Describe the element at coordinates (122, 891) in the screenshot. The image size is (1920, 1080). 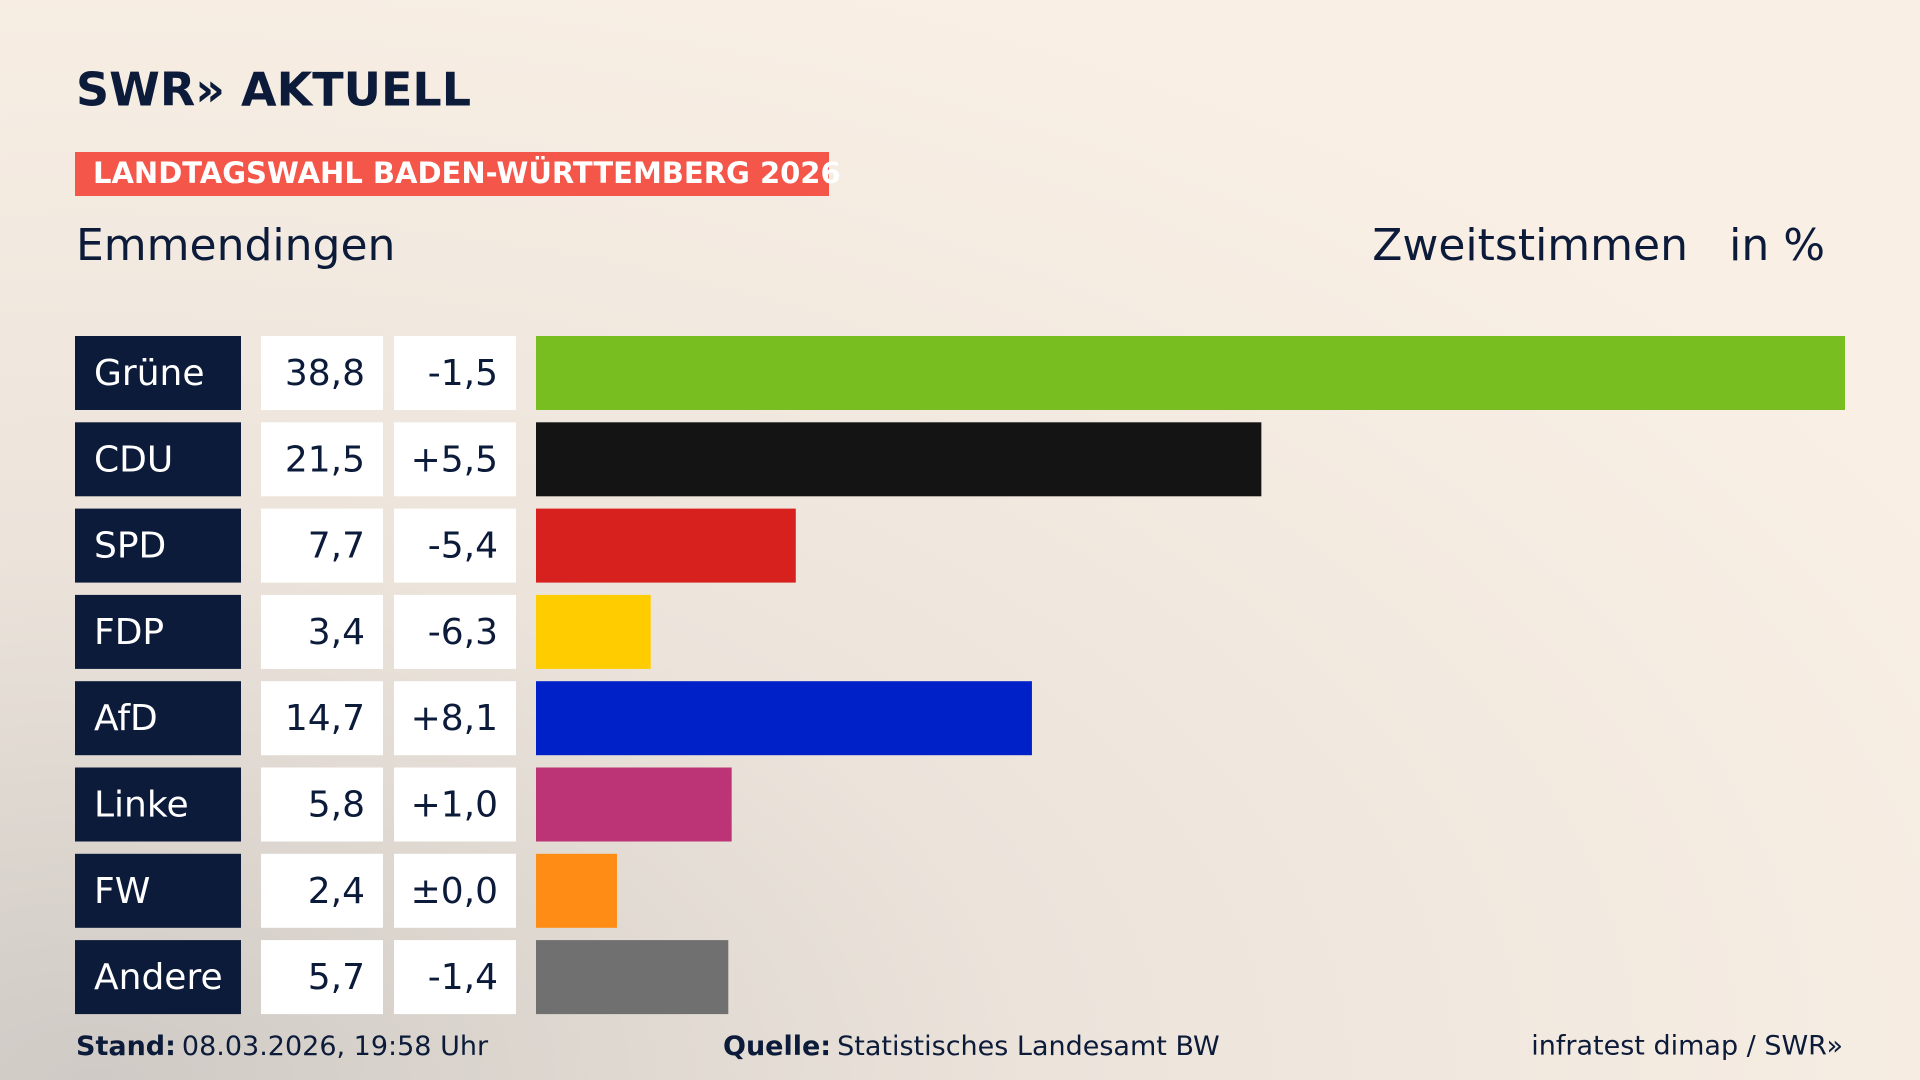
I see `party-label: FW` at that location.